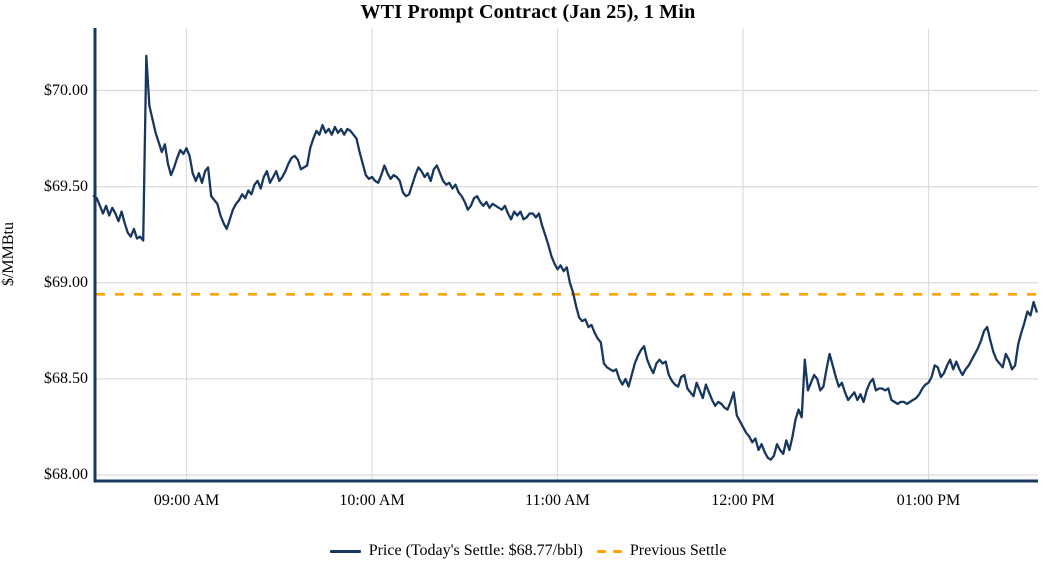 This screenshot has width=1056, height=576. I want to click on x-tick-label: 11:00 AM, so click(557, 500).